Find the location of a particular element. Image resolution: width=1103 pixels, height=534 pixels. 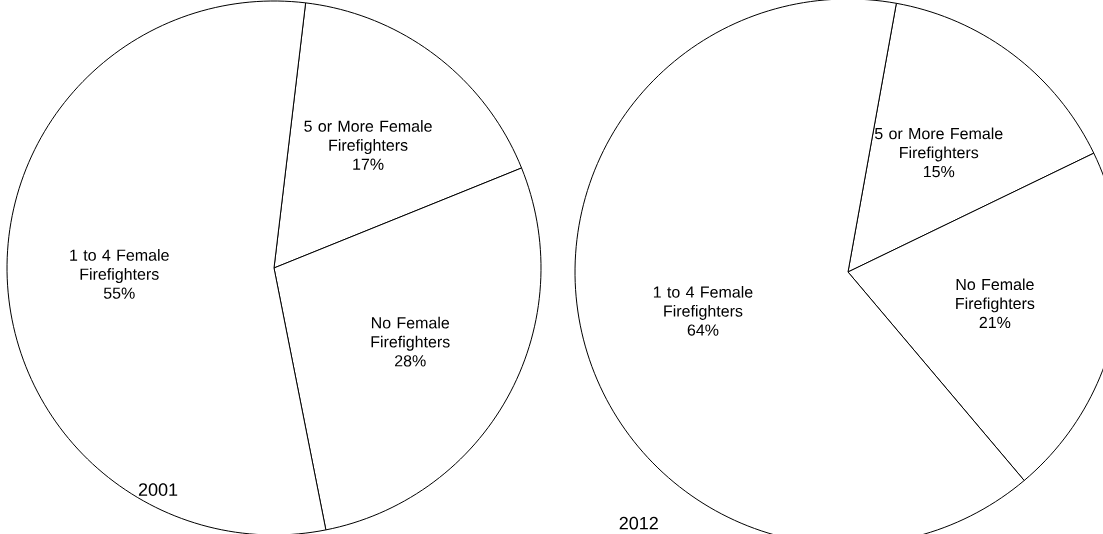

data-label: 15% is located at coordinates (939, 172).